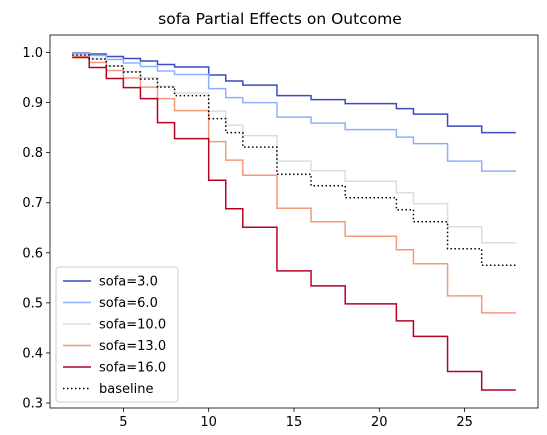  I want to click on legend-label-1: sofa=6.0, so click(128, 303).